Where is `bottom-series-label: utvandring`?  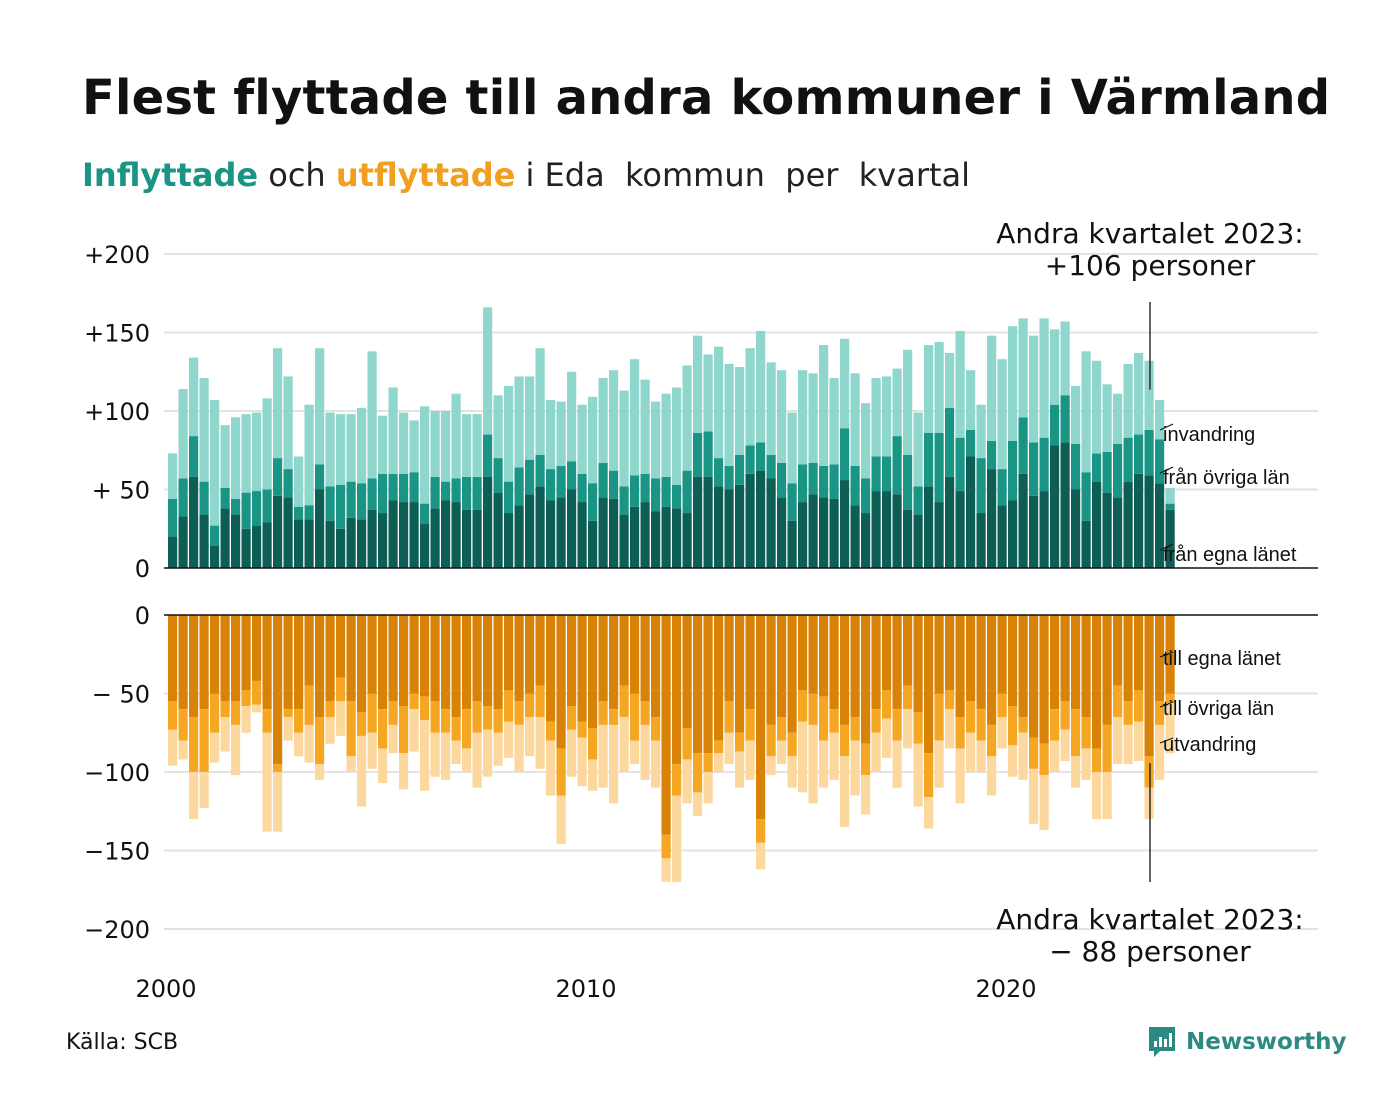 bottom-series-label: utvandring is located at coordinates (1209, 745).